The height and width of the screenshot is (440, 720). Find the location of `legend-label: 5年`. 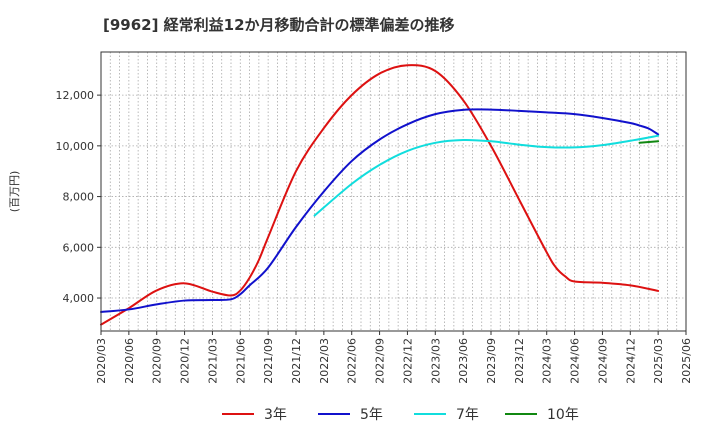

legend-label: 5年 is located at coordinates (371, 415).